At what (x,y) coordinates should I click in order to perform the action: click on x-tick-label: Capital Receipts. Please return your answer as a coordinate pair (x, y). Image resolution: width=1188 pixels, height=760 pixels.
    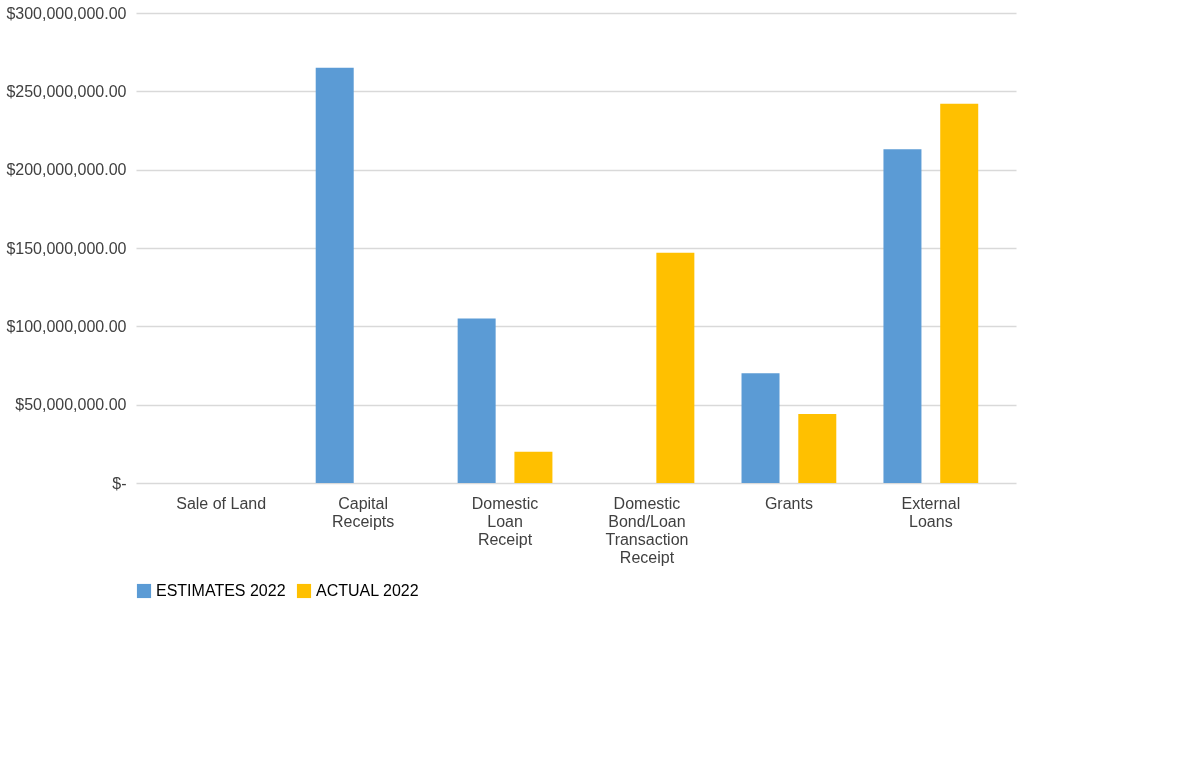
    Looking at the image, I should click on (363, 512).